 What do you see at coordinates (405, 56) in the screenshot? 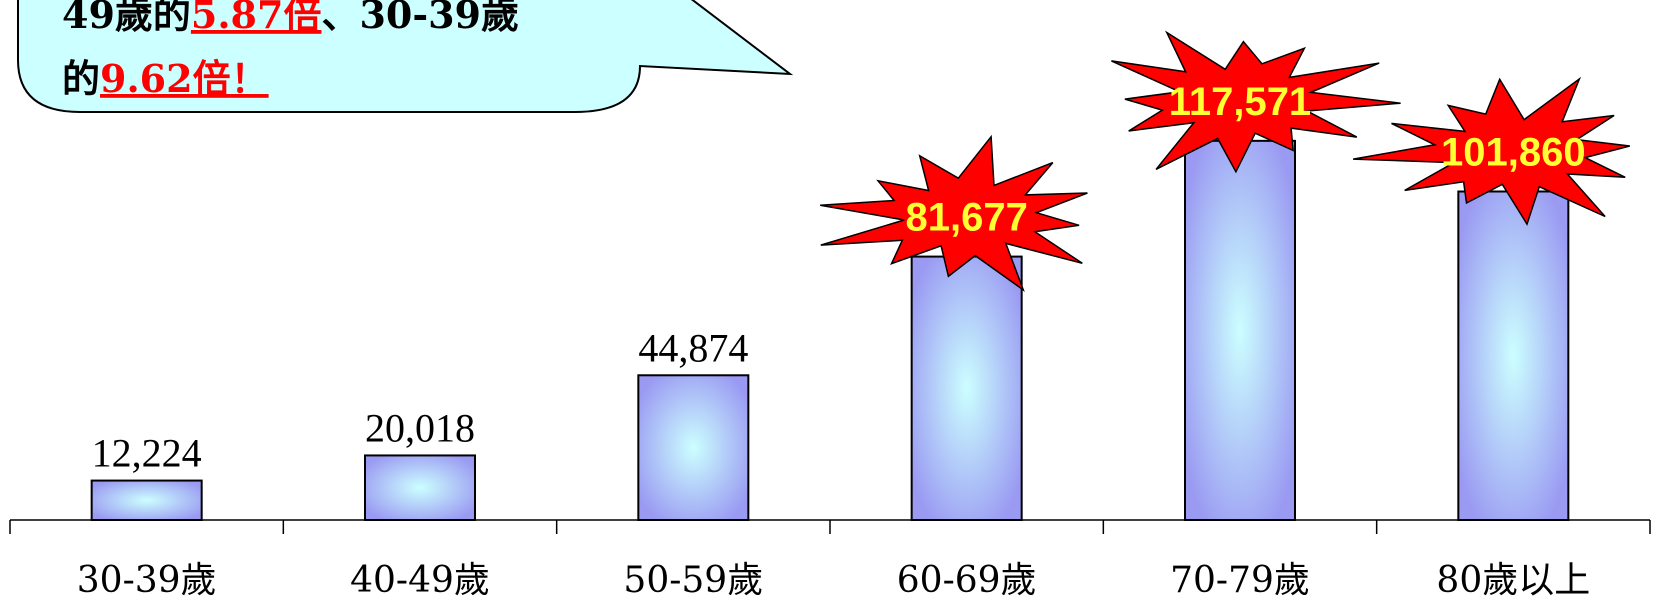
I see `callout-bubble: 49歲的5.87倍、30-39歲 的9.62倍！` at bounding box center [405, 56].